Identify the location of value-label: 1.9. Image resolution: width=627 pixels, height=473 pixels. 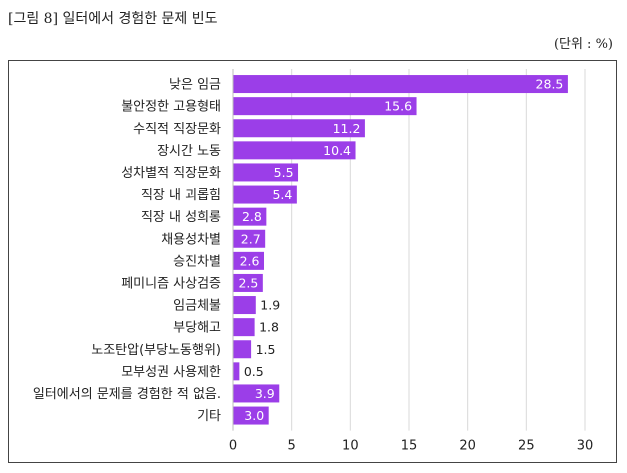
(270, 305).